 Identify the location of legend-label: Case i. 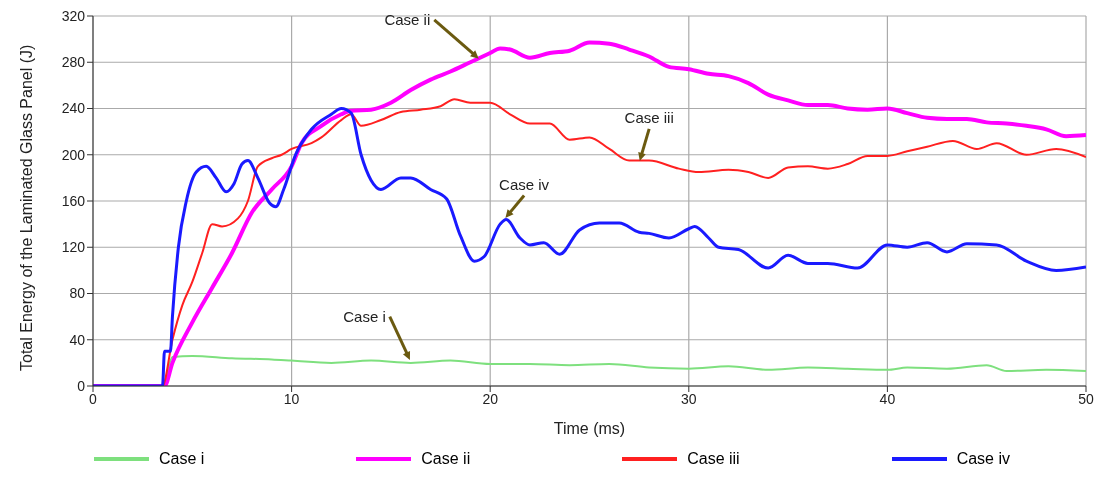
(181, 459).